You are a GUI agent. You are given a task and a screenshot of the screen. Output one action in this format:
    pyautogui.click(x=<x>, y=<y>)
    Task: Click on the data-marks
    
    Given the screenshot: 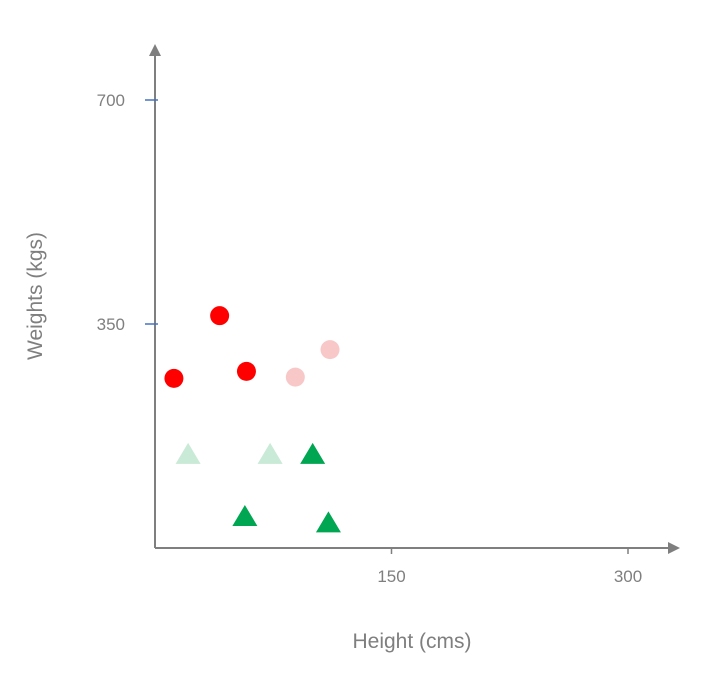 What is the action you would take?
    pyautogui.click(x=252, y=419)
    